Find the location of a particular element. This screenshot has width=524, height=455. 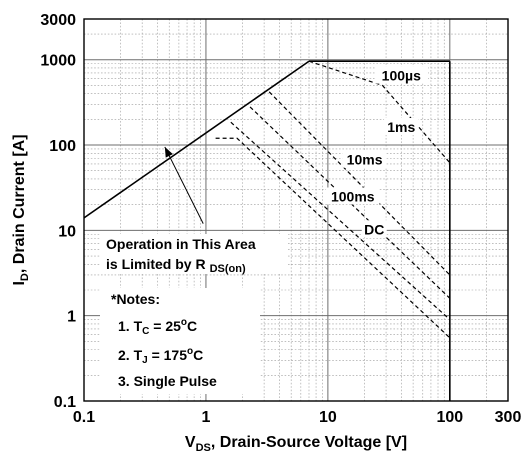

annotation-line-2: is Limited by R DS(on) is located at coordinates (176, 265).